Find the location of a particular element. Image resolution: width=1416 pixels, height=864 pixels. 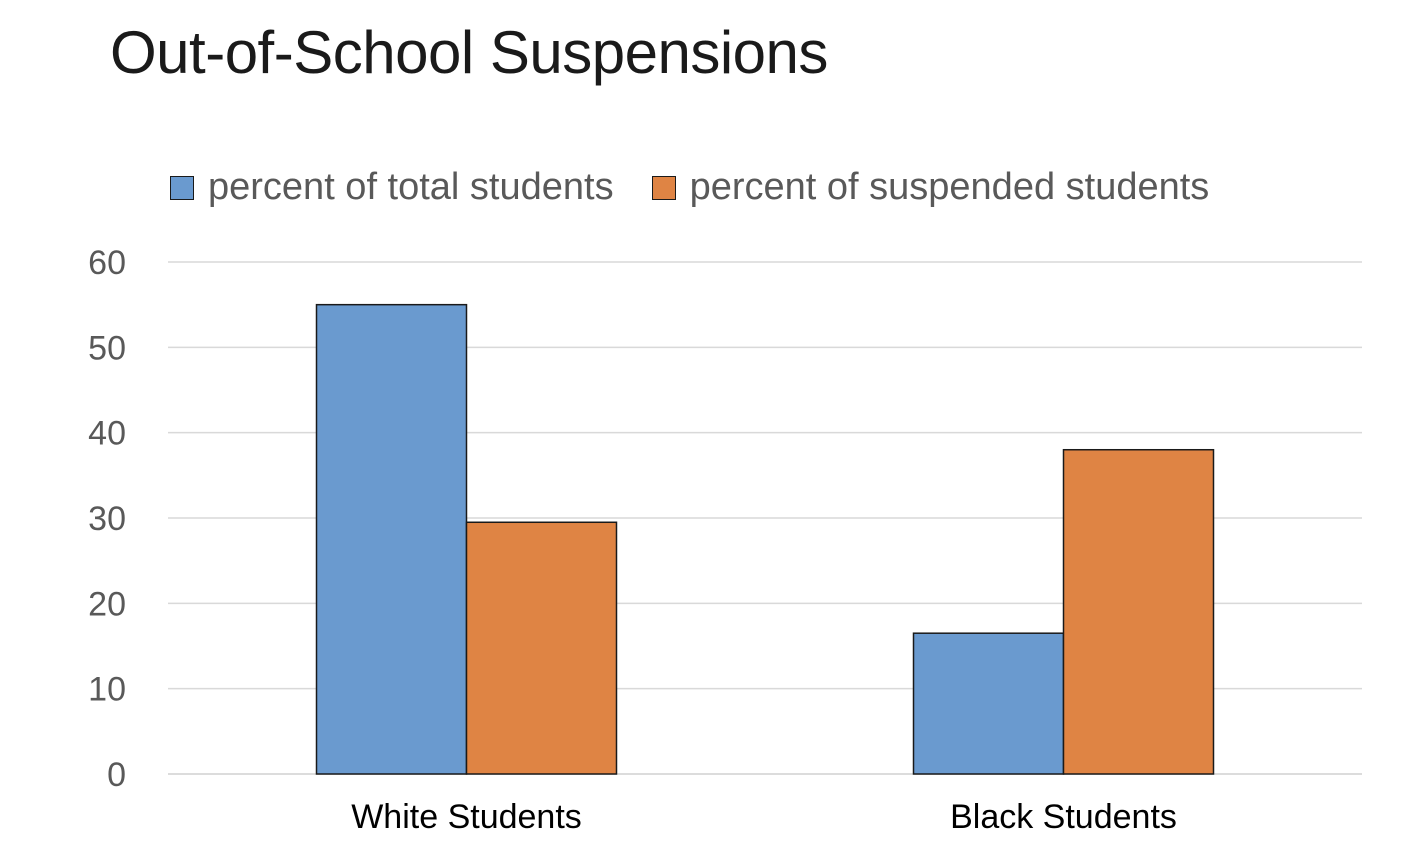

y-tick-label: 50 is located at coordinates (107, 348).